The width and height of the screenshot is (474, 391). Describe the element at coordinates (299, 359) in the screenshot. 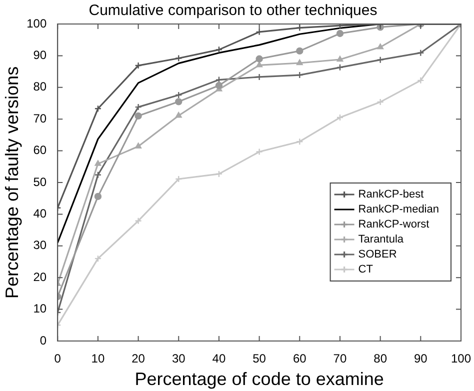

I see `x-tick-label: 60` at that location.